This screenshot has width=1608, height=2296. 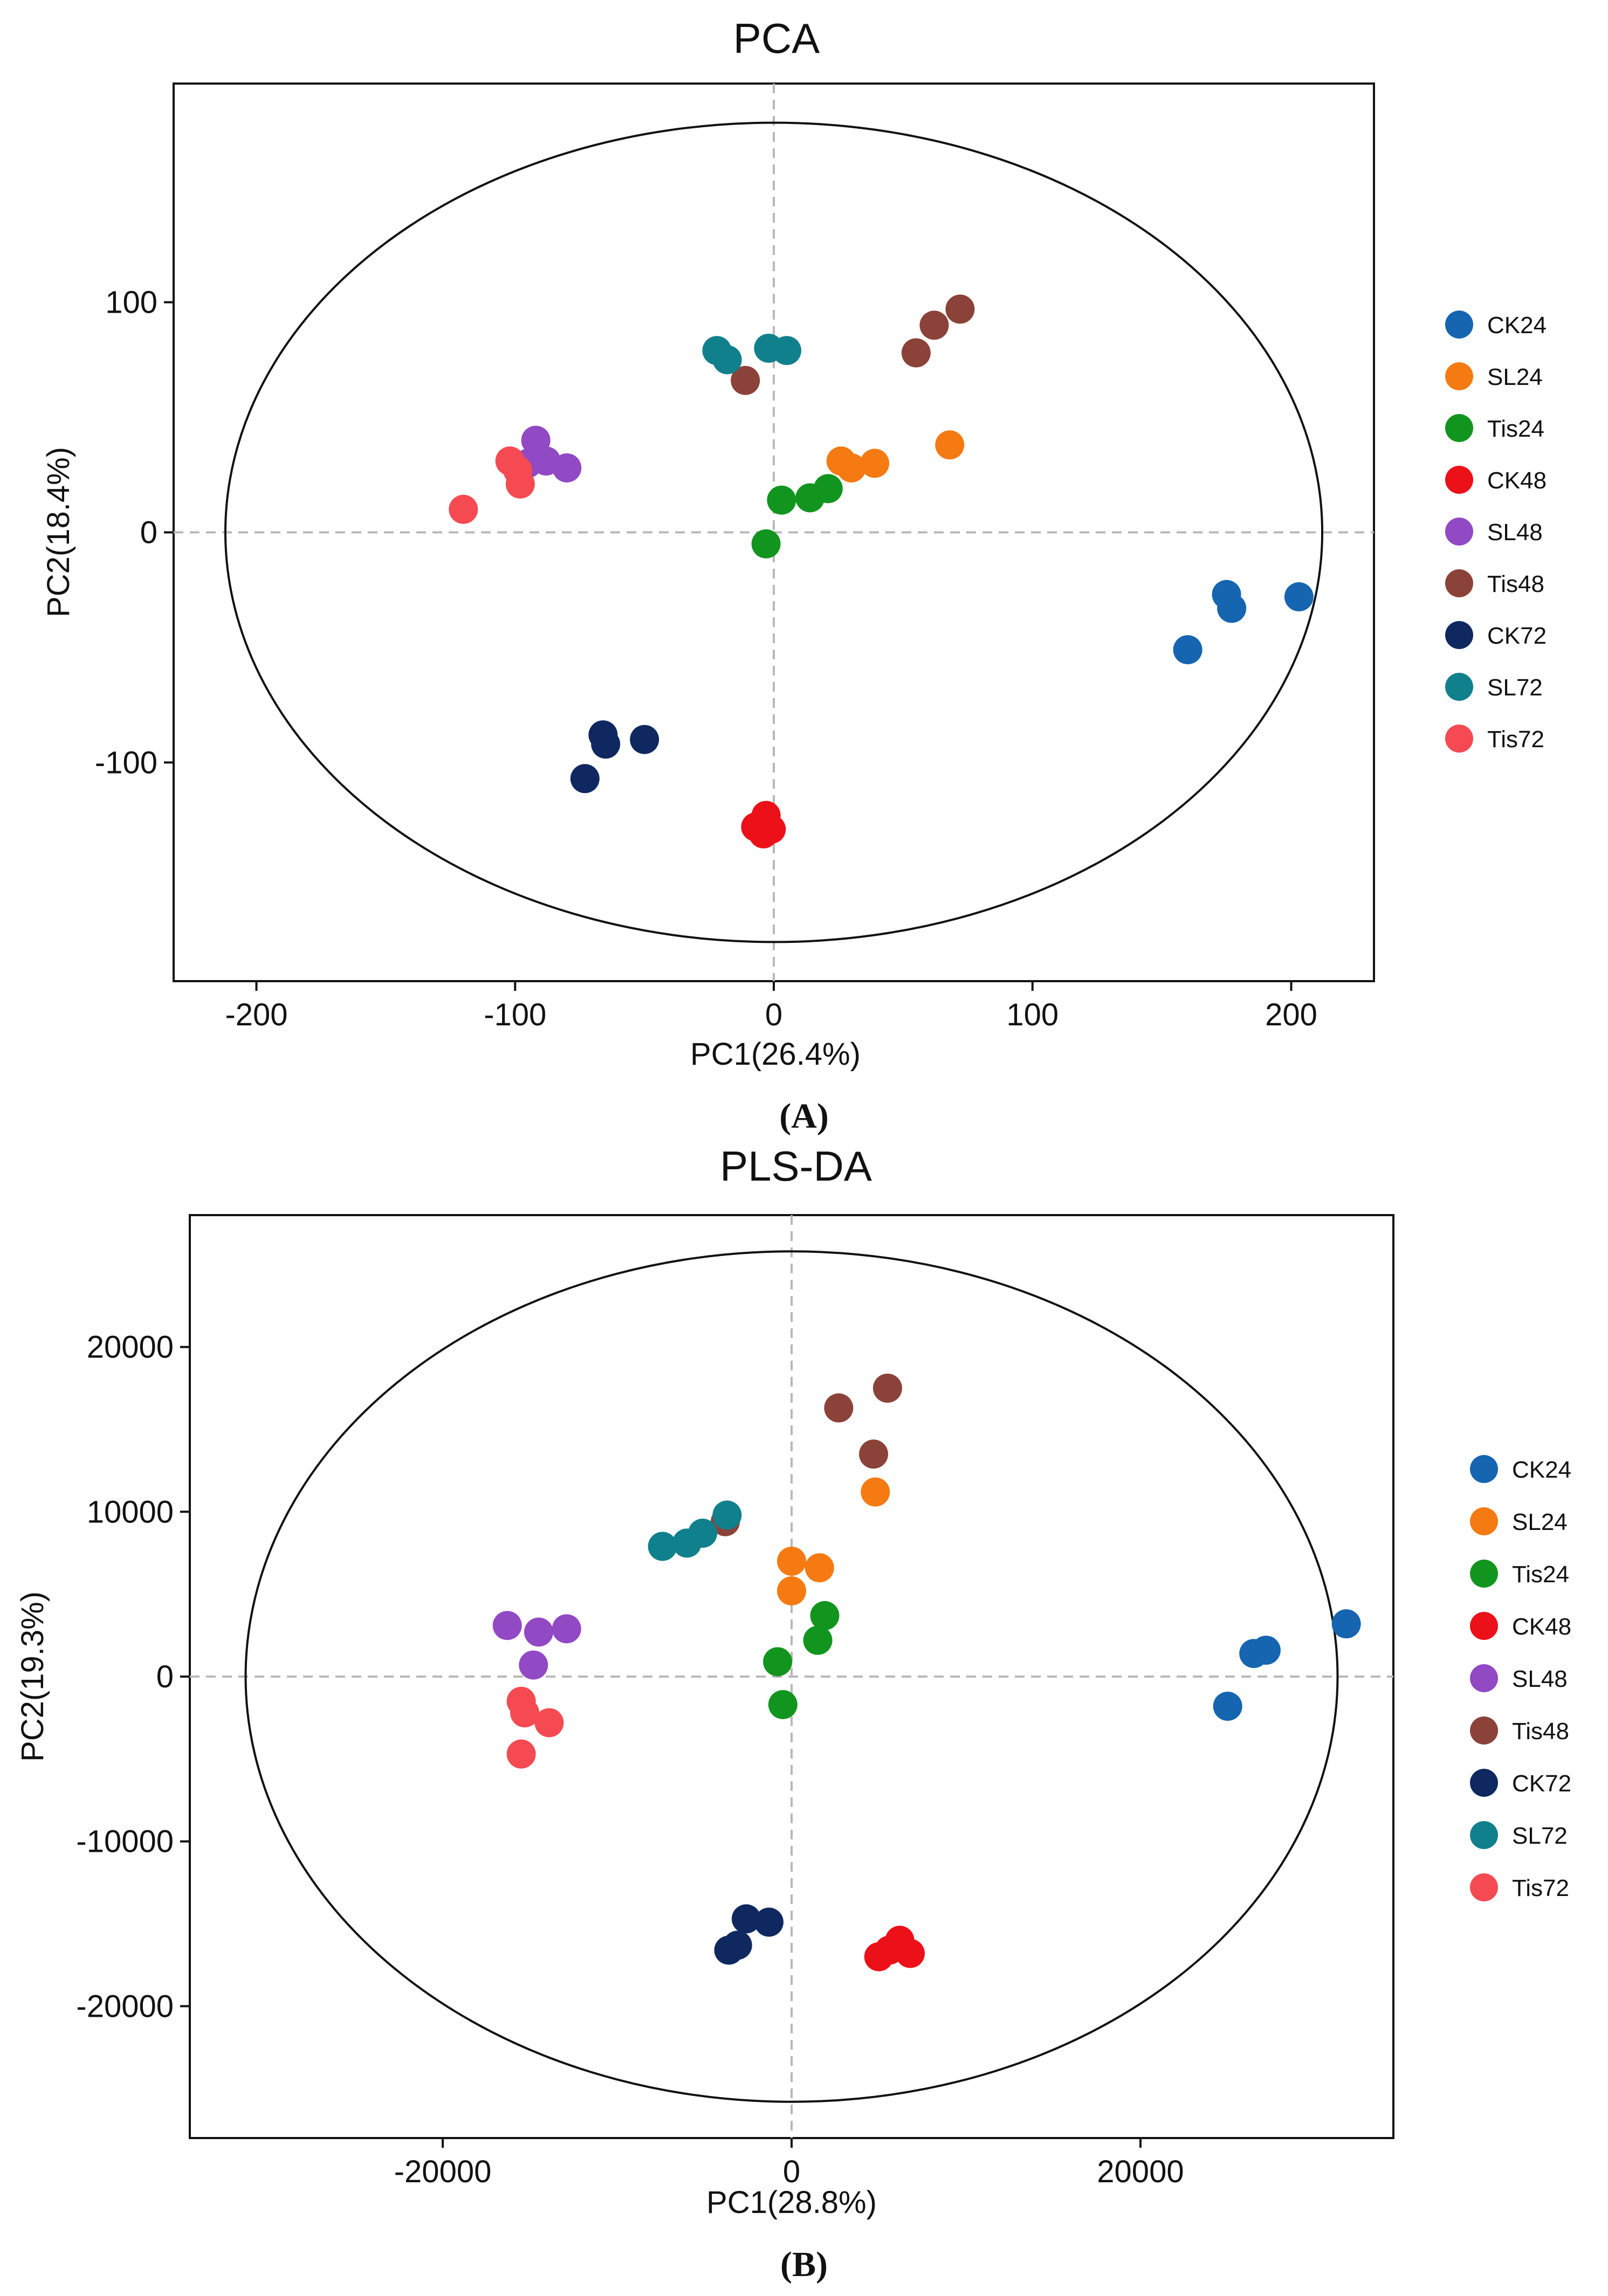 I want to click on pca-x-axis-label: PC1(26.4%), so click(x=775, y=1054).